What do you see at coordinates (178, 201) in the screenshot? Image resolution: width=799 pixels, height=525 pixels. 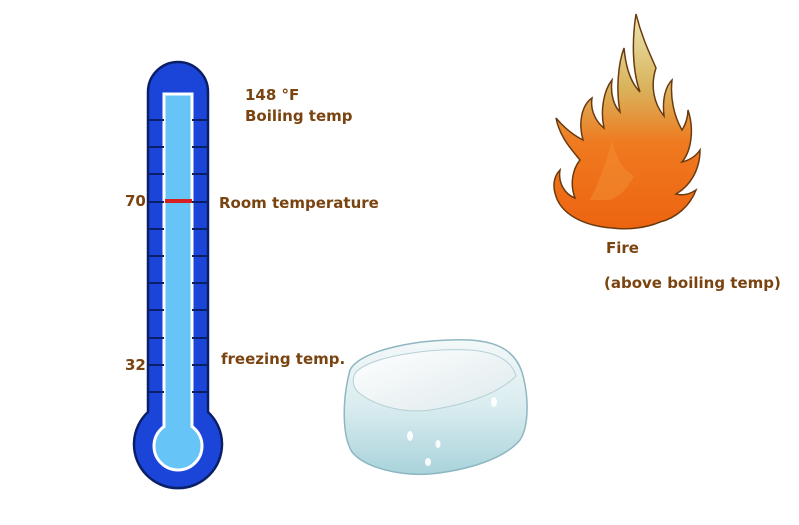 I see `room-temperature-marker` at bounding box center [178, 201].